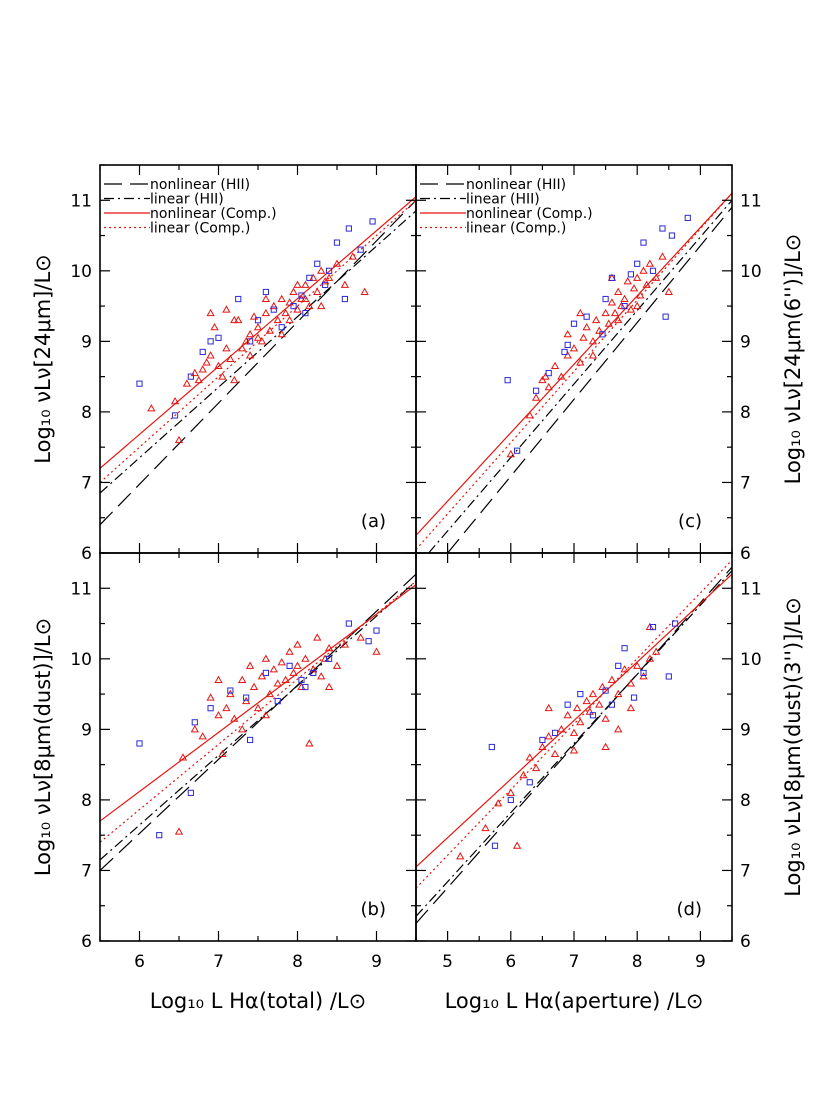 The width and height of the screenshot is (830, 1109). What do you see at coordinates (793, 359) in the screenshot?
I see `y-axis-title-top-right: Log₁₀ νLν[24μm(6'')]/L⊙` at bounding box center [793, 359].